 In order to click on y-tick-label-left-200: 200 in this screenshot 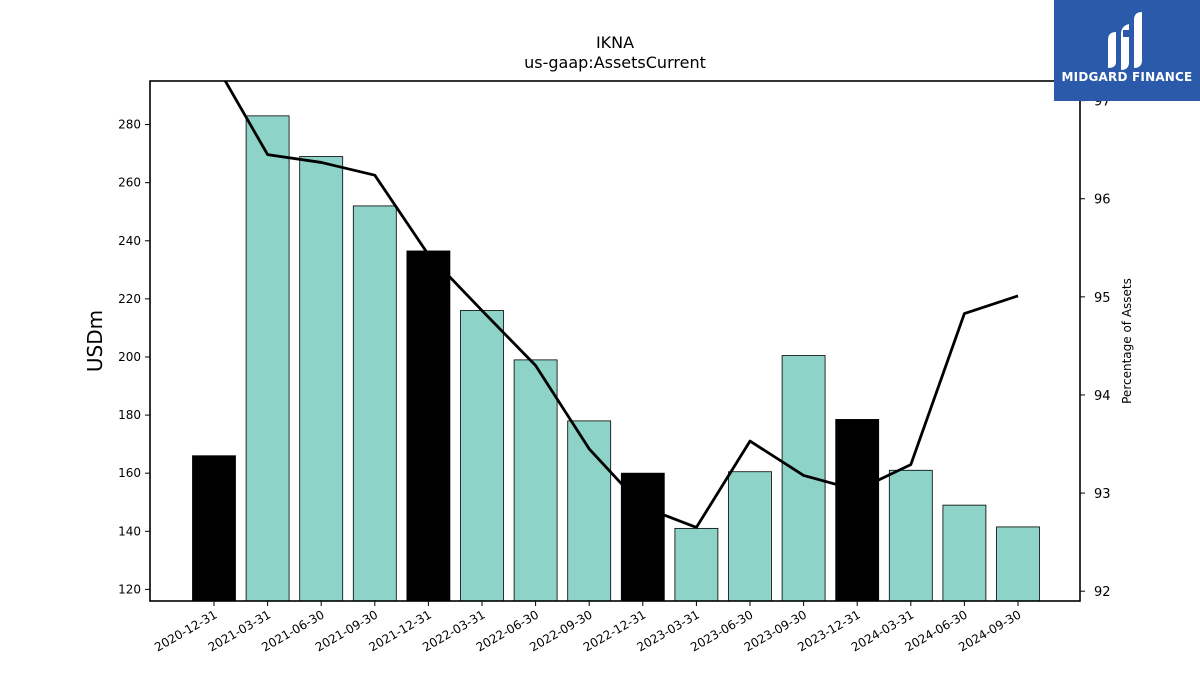, I will do `click(129, 357)`.